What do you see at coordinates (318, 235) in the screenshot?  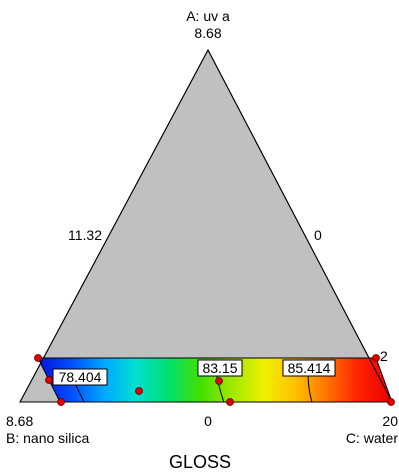 I see `edge-label-right-mid: 0` at bounding box center [318, 235].